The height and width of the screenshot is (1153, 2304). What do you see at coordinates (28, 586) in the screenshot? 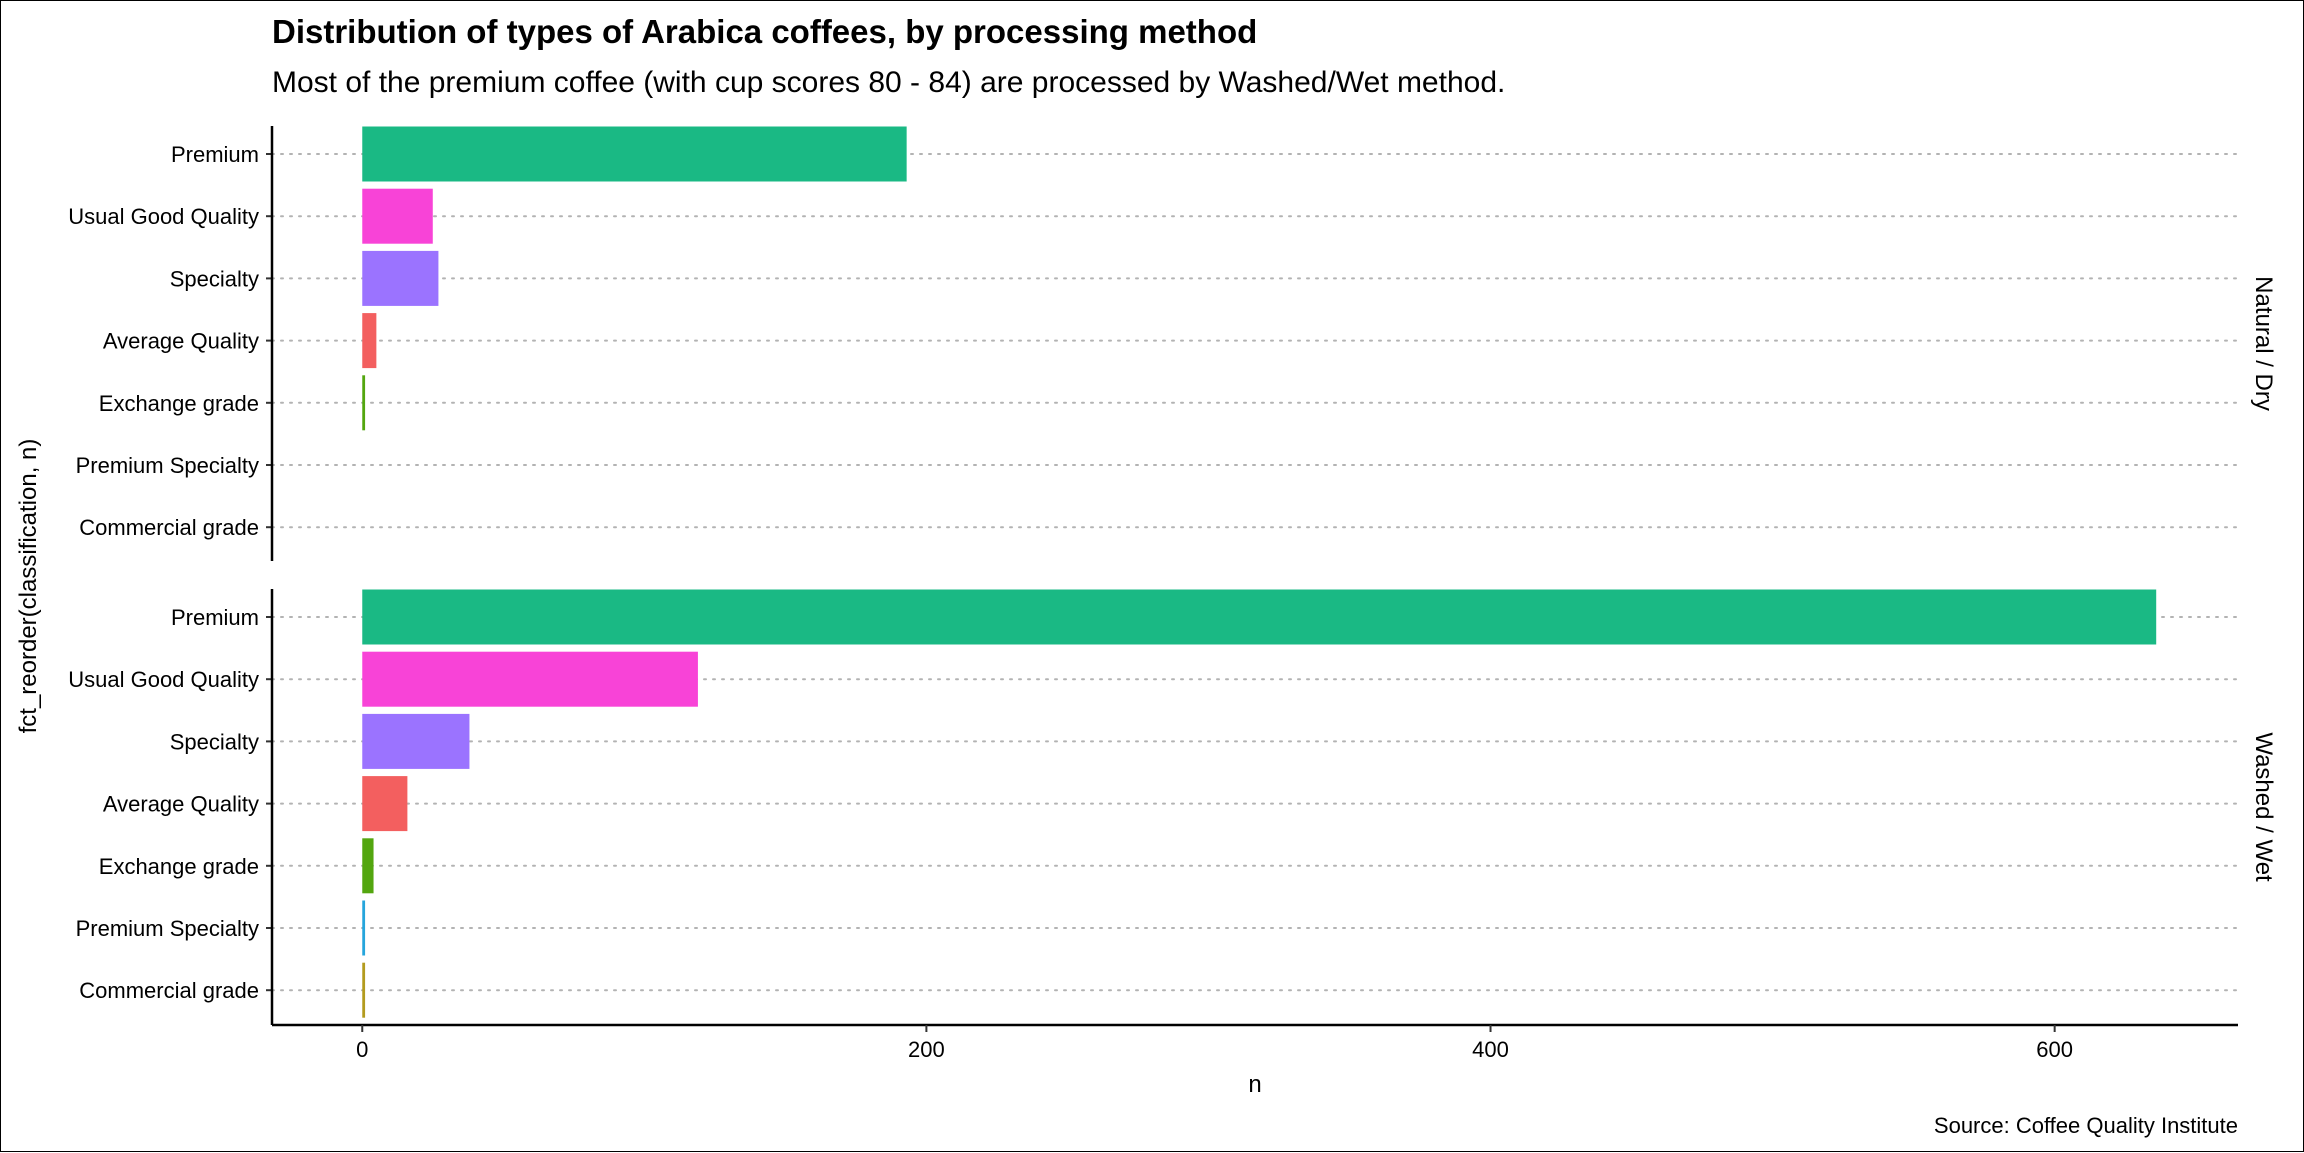
I see `y-axis-label: fct_reorder(classification, n)` at bounding box center [28, 586].